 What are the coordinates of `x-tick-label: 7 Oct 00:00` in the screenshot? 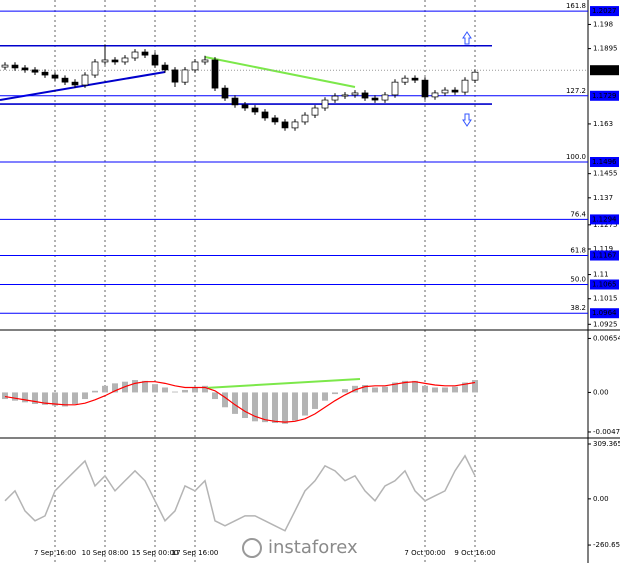 It's located at (424, 553).